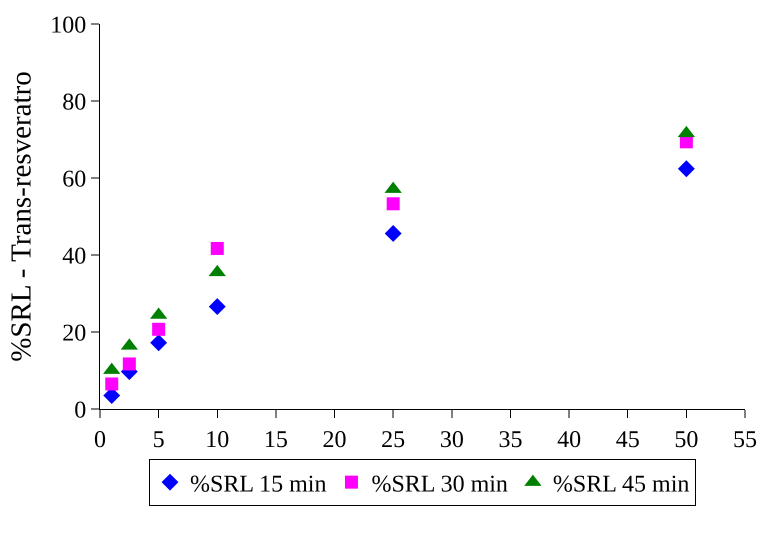 The height and width of the screenshot is (554, 765). Describe the element at coordinates (74, 179) in the screenshot. I see `y-tick-label: 60` at that location.